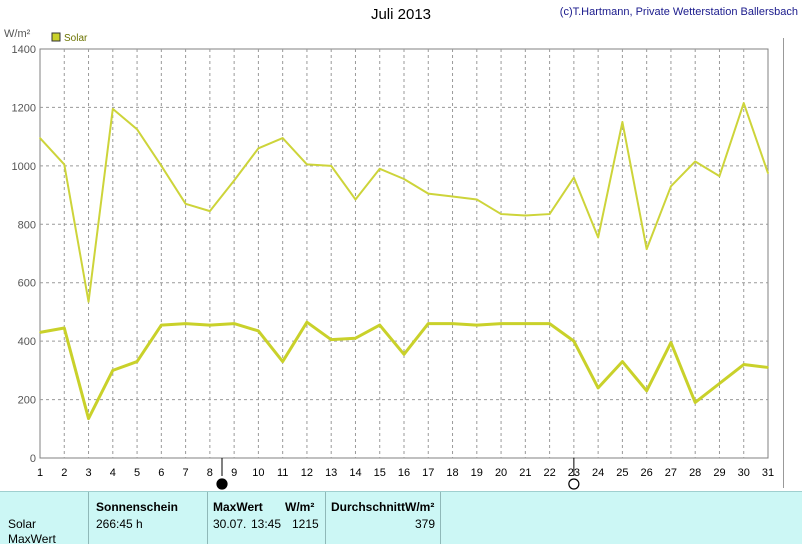 The width and height of the screenshot is (802, 546). What do you see at coordinates (380, 473) in the screenshot?
I see `x-tick-label: 15` at bounding box center [380, 473].